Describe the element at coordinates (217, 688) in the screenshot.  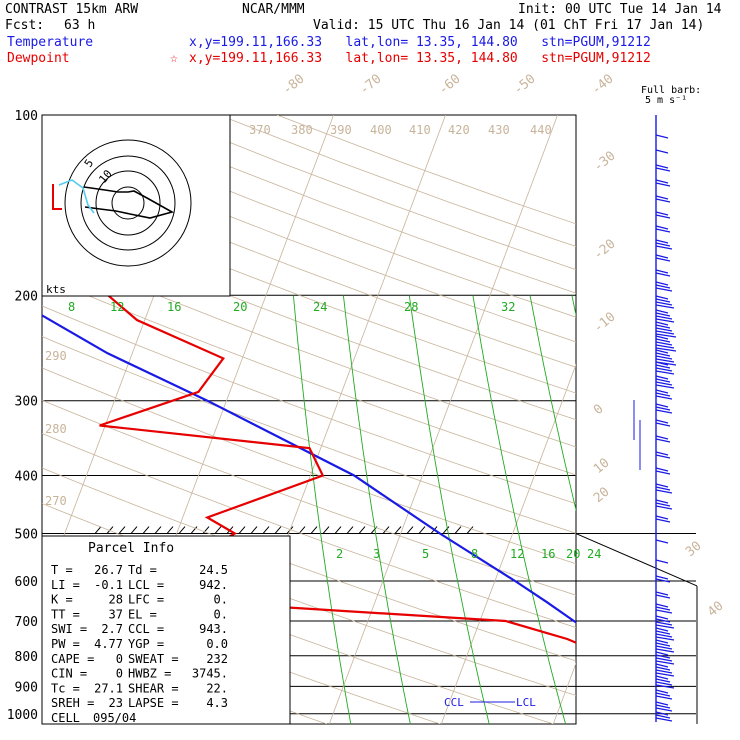
I see `parcel-value: 22.` at that location.